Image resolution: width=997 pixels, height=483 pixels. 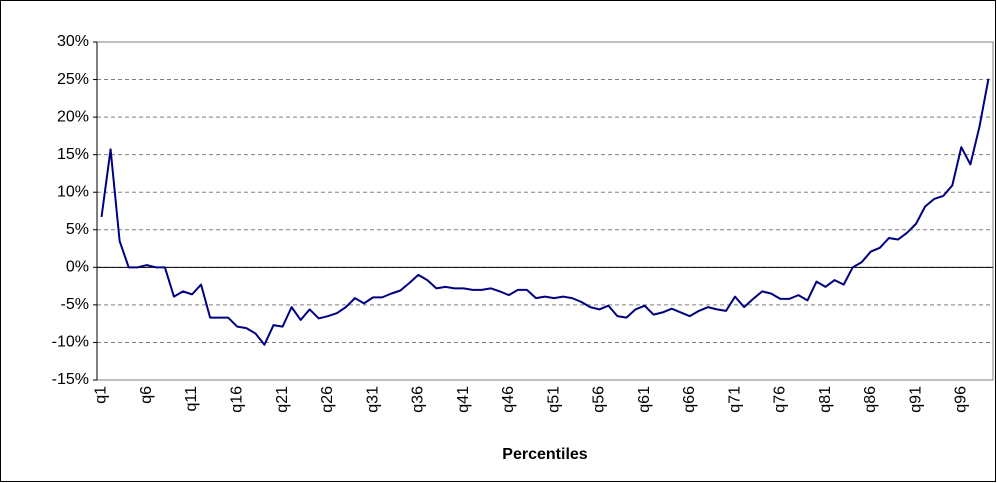 What do you see at coordinates (73, 154) in the screenshot?
I see `y-tick-label: 15%` at bounding box center [73, 154].